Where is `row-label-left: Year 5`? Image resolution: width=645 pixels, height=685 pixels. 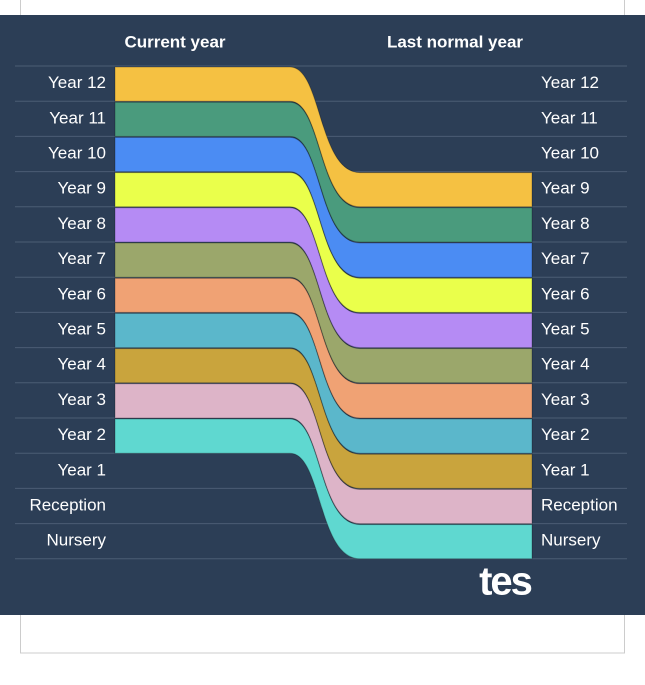 row-label-left: Year 5 is located at coordinates (81, 328).